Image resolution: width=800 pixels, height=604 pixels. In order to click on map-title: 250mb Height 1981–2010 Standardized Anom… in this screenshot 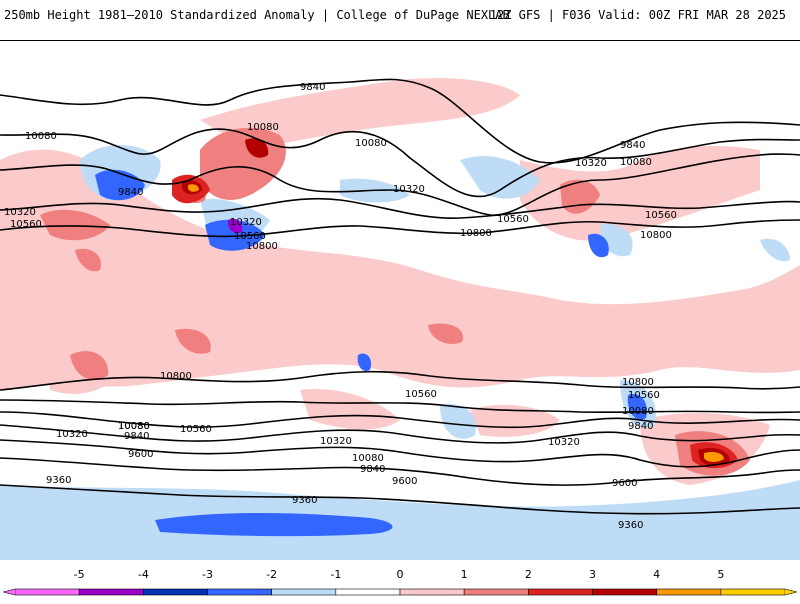, I will do `click(257, 15)`.